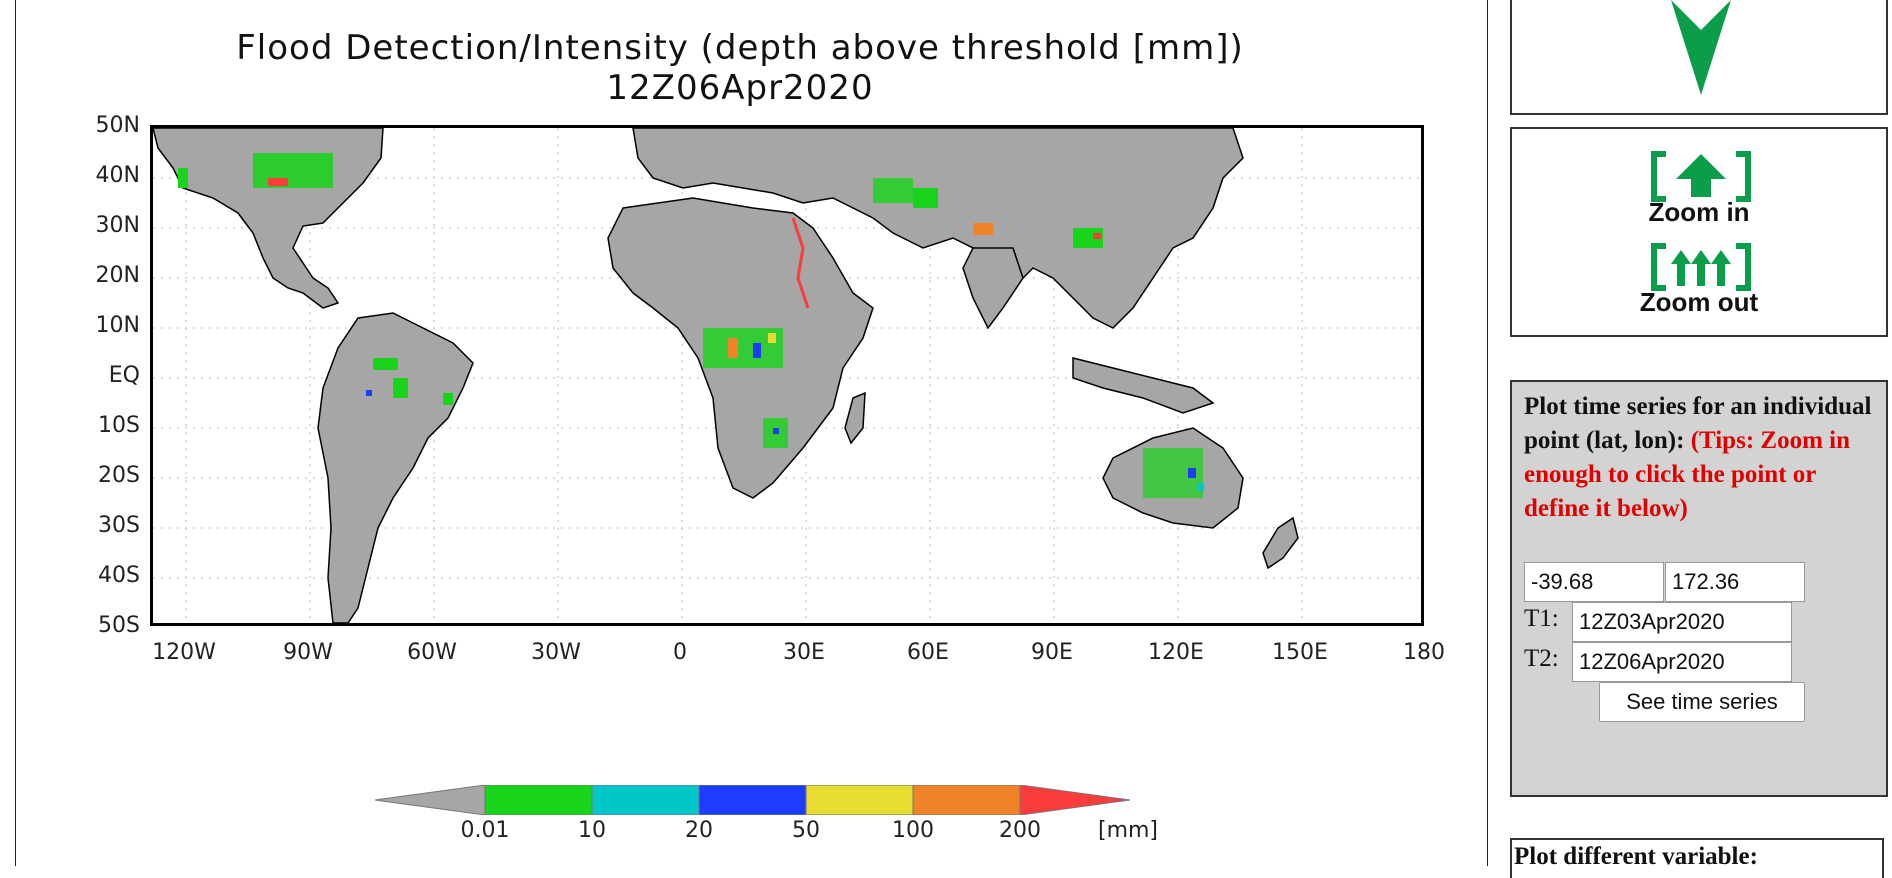 This screenshot has width=1892, height=878. Describe the element at coordinates (1701, 176) in the screenshot. I see `zoom-in-icon` at that location.